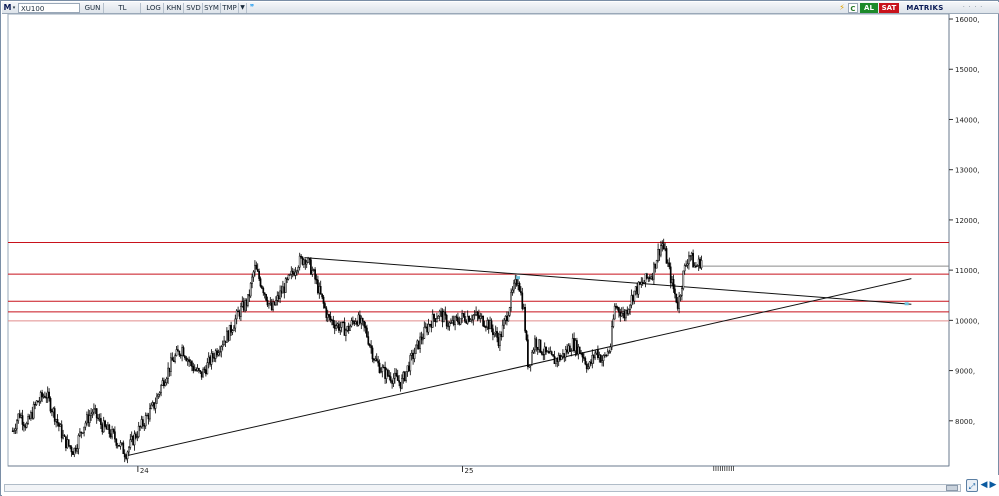  Describe the element at coordinates (154, 8) in the screenshot. I see `log-scale-button: LOG` at that location.